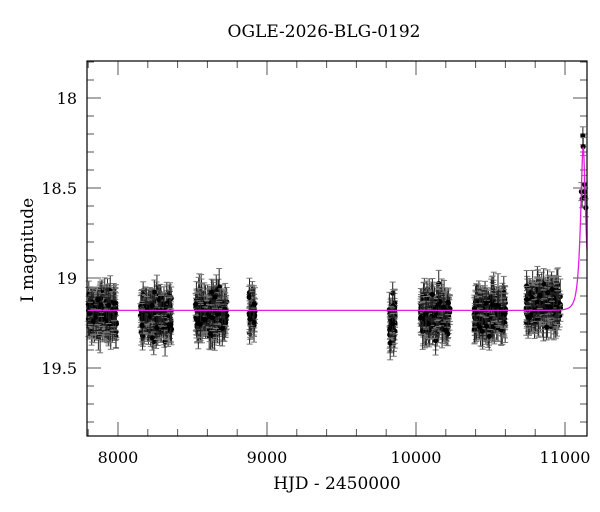 This screenshot has width=600, height=512. What do you see at coordinates (59, 188) in the screenshot?
I see `y-tick-label: 18.5` at bounding box center [59, 188].